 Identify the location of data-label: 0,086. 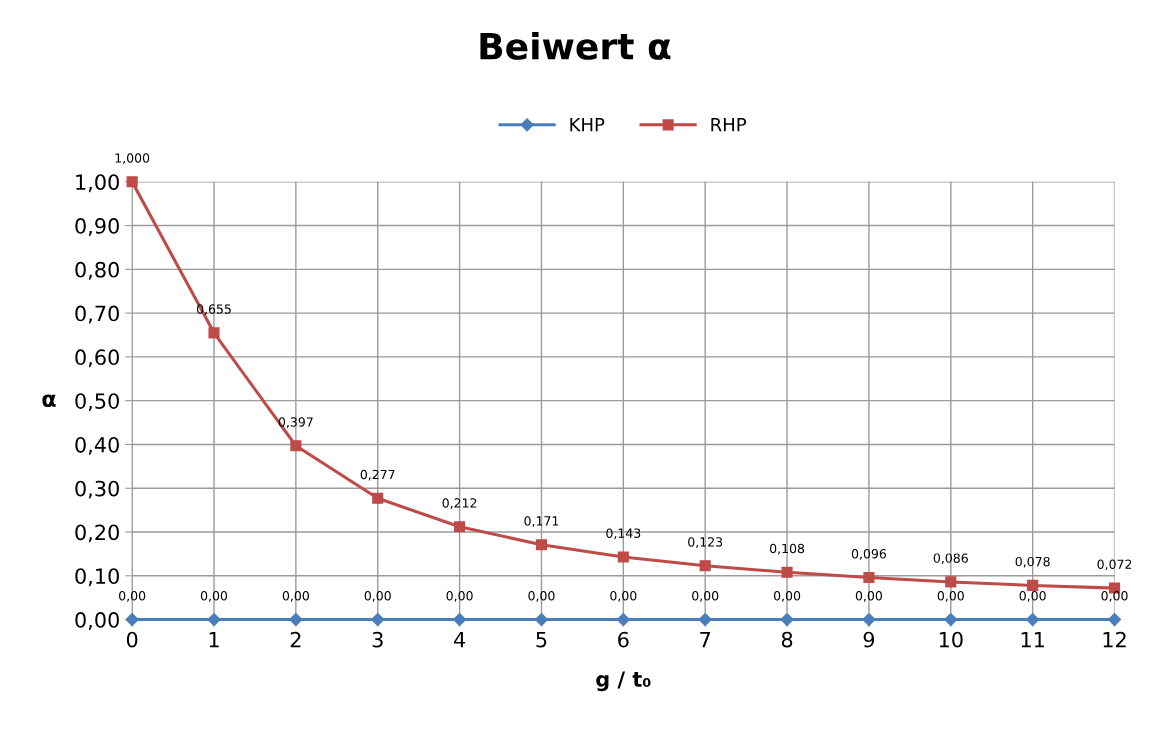
(950, 559).